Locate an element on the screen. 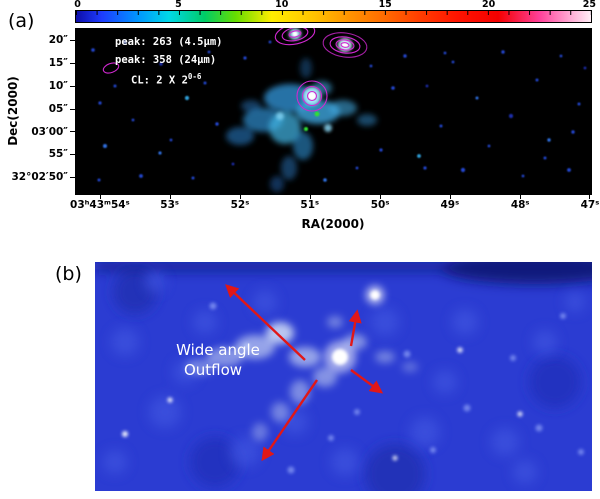 Image resolution: width=600 pixels, height=499 pixels. annotation-contour-level: CL: 2 X 20-6 is located at coordinates (166, 79).